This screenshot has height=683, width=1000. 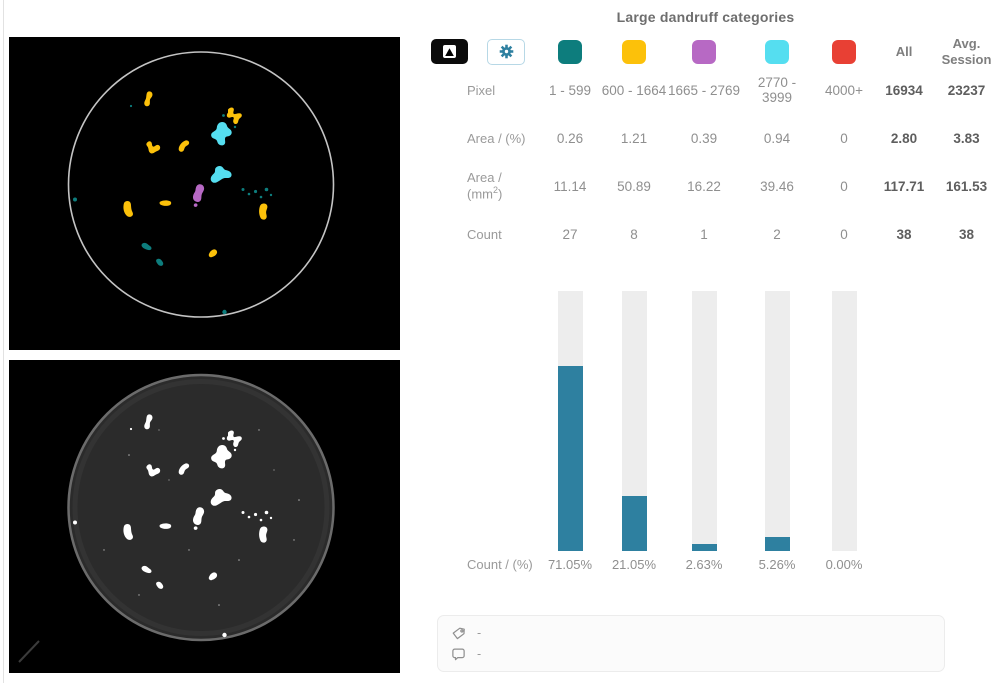 What do you see at coordinates (570, 90) in the screenshot?
I see `pixel-range-1: 1 - 599` at bounding box center [570, 90].